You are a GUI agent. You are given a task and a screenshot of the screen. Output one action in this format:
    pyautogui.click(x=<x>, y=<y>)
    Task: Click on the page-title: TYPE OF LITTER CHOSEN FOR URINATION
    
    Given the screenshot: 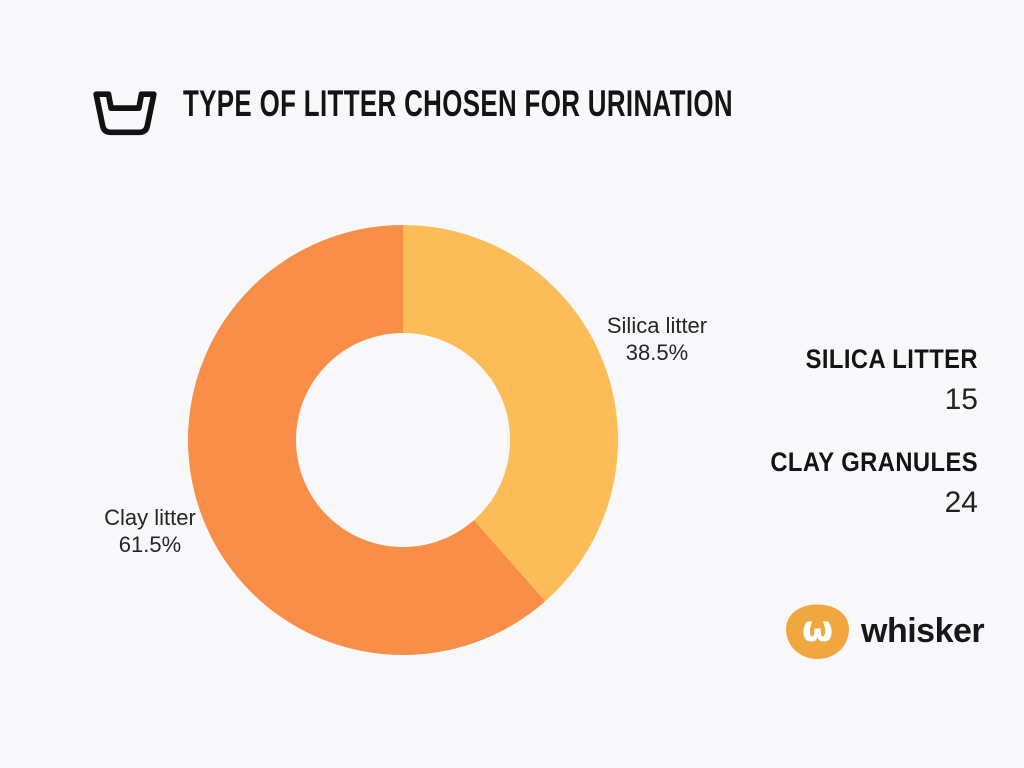 What is the action you would take?
    pyautogui.click(x=458, y=103)
    